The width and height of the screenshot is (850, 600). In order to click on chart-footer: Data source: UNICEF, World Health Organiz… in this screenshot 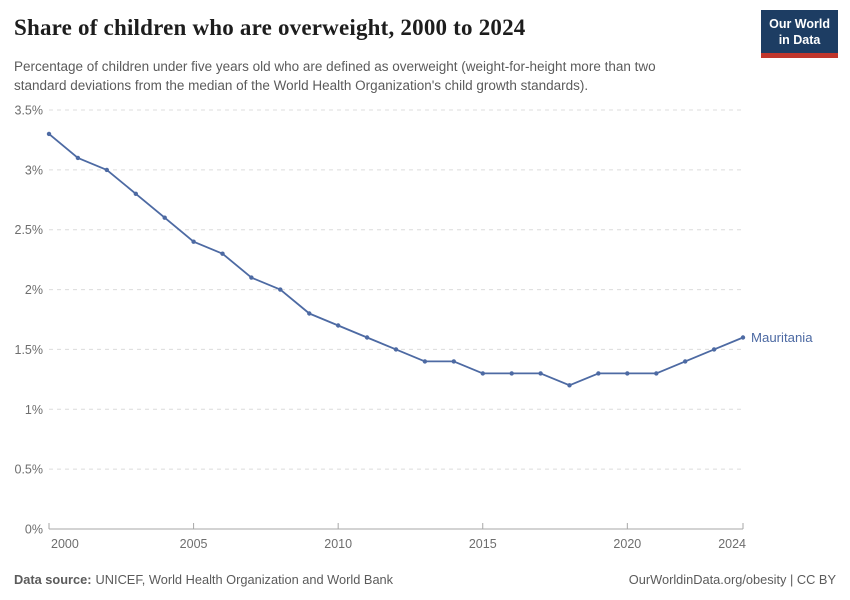, I will do `click(425, 579)`.